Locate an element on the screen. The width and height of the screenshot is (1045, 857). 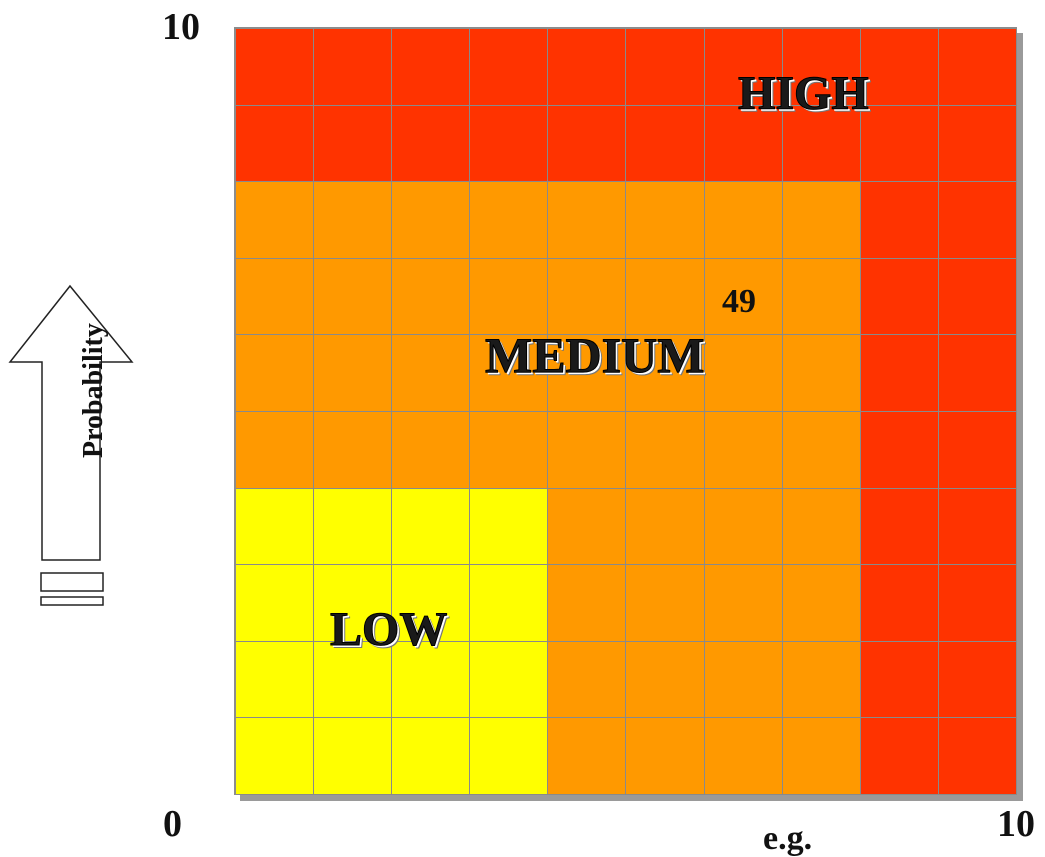
probability-arrow-icon is located at coordinates (71, 422).